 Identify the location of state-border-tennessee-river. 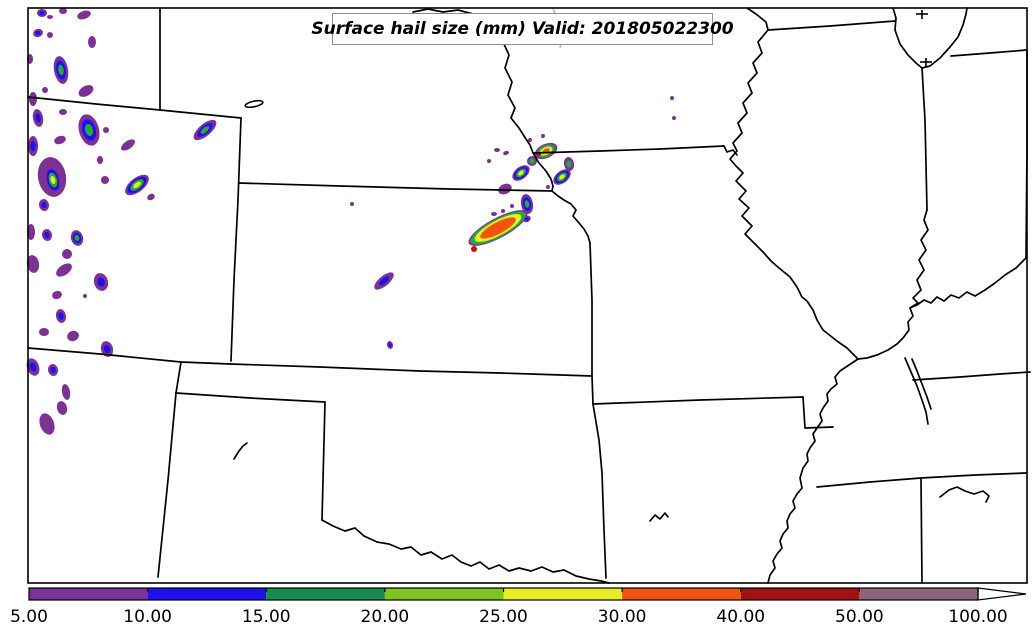
(964, 494).